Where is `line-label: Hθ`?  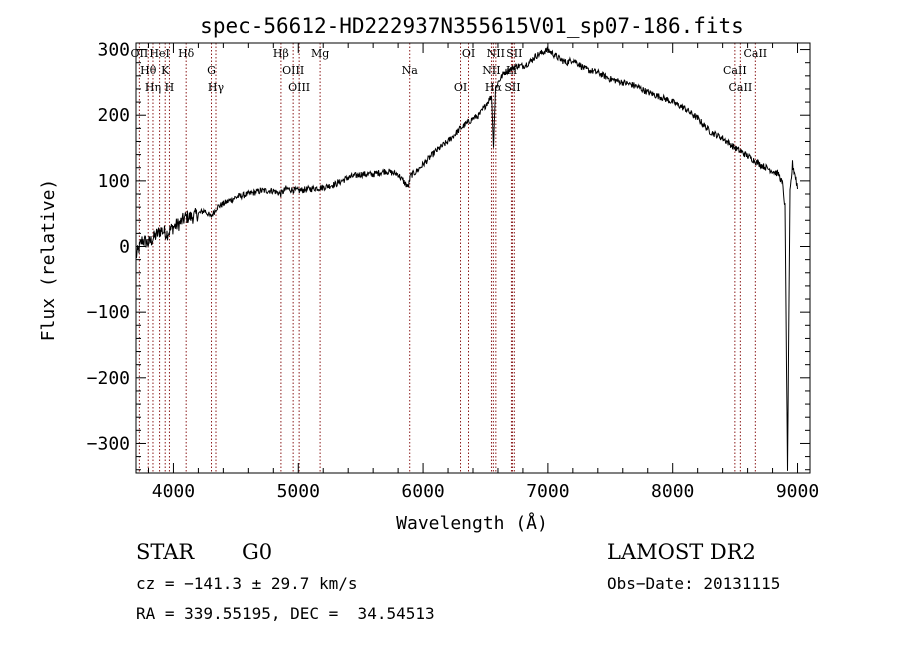 line-label: Hθ is located at coordinates (148, 70).